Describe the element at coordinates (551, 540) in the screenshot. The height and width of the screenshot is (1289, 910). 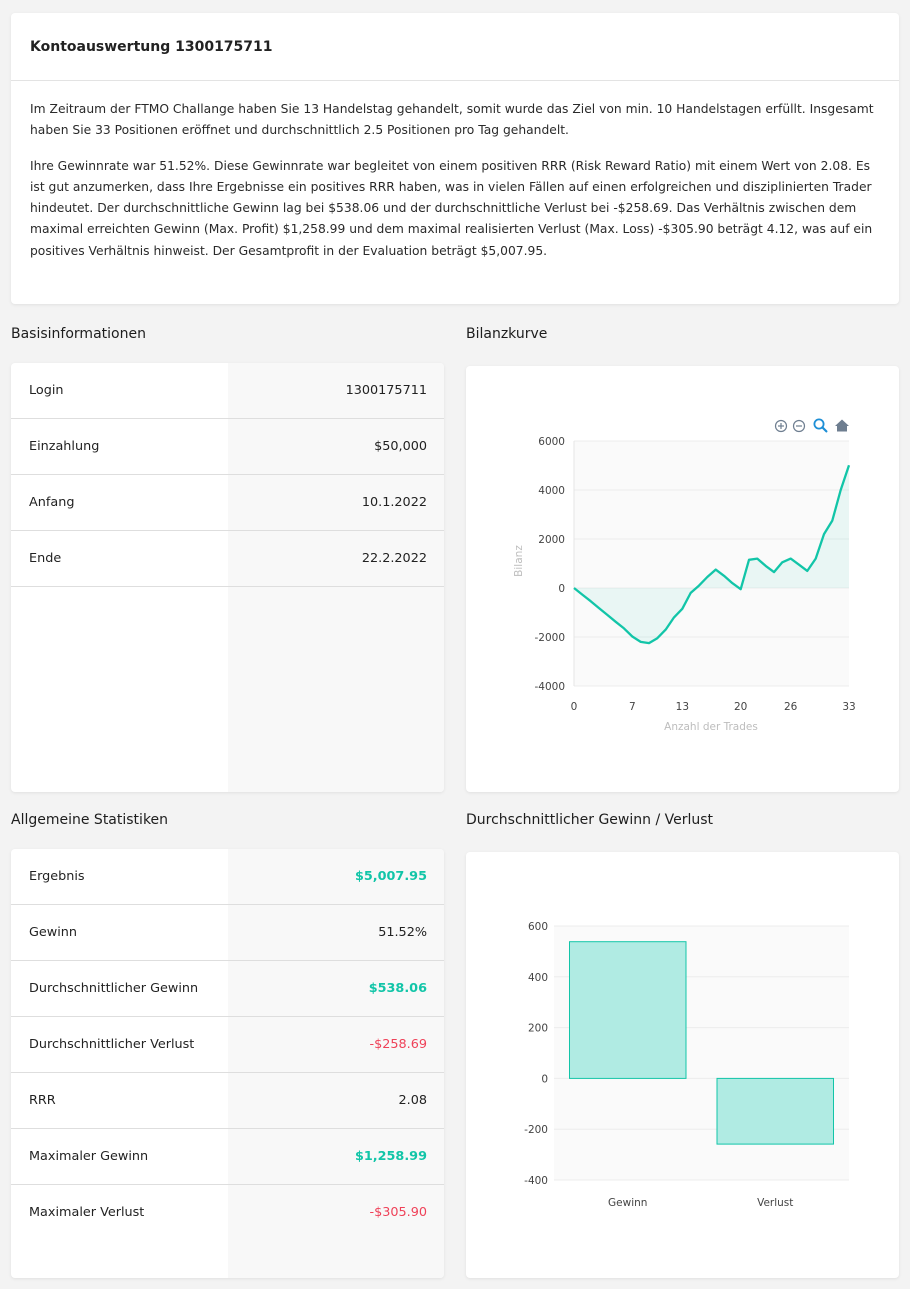
I see `y-tick-label: 2000` at that location.